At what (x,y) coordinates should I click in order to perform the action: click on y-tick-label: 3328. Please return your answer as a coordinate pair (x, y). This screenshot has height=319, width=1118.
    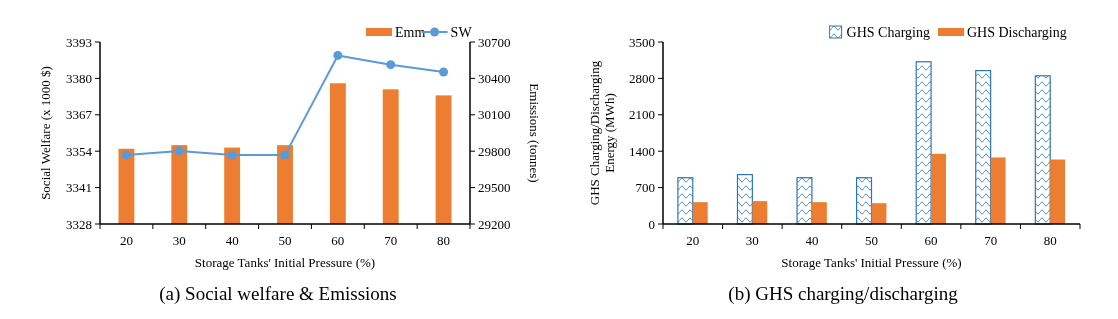
    Looking at the image, I should click on (79, 224).